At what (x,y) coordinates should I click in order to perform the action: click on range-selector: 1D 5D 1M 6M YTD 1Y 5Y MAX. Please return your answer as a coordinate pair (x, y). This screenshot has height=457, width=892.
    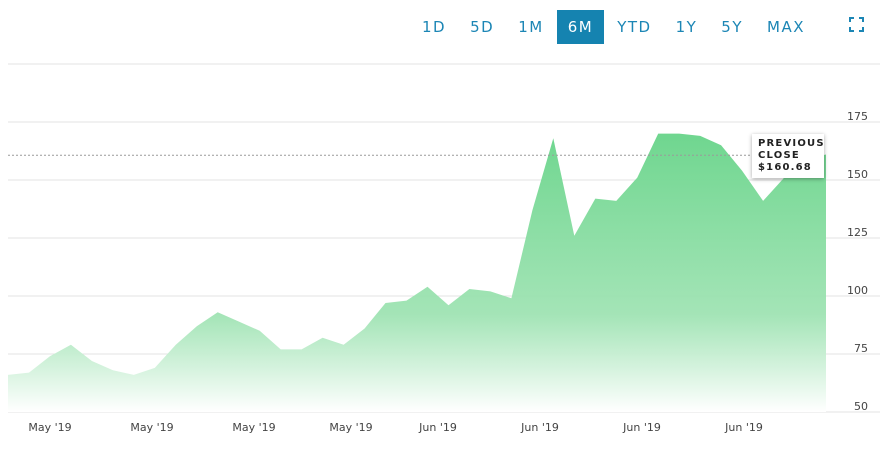
    Looking at the image, I should click on (613, 27).